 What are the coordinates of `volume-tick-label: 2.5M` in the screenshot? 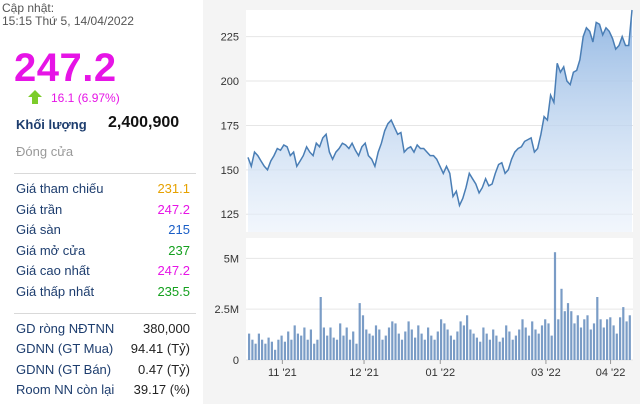 It's located at (227, 310).